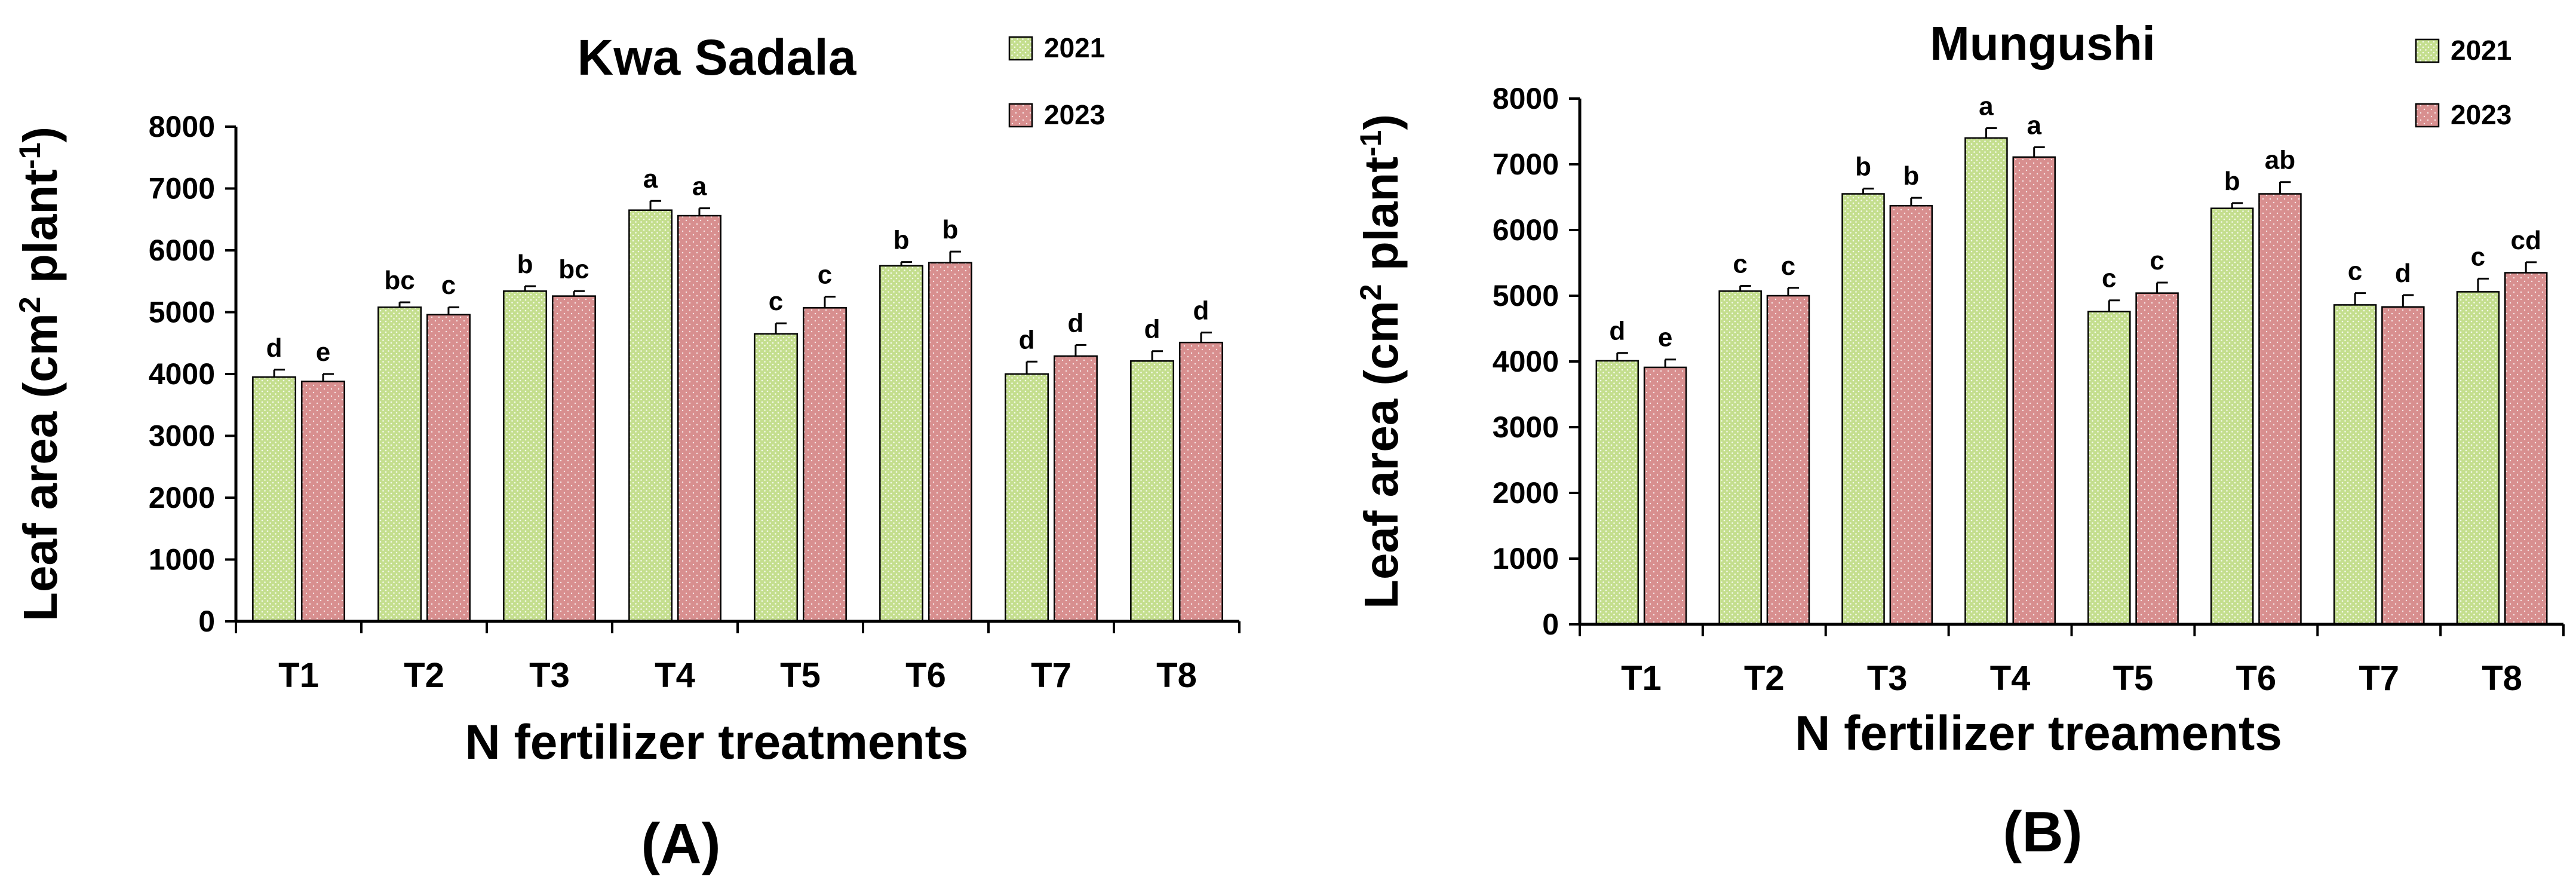  What do you see at coordinates (525, 264) in the screenshot?
I see `significance-letter-2021-T3: b` at bounding box center [525, 264].